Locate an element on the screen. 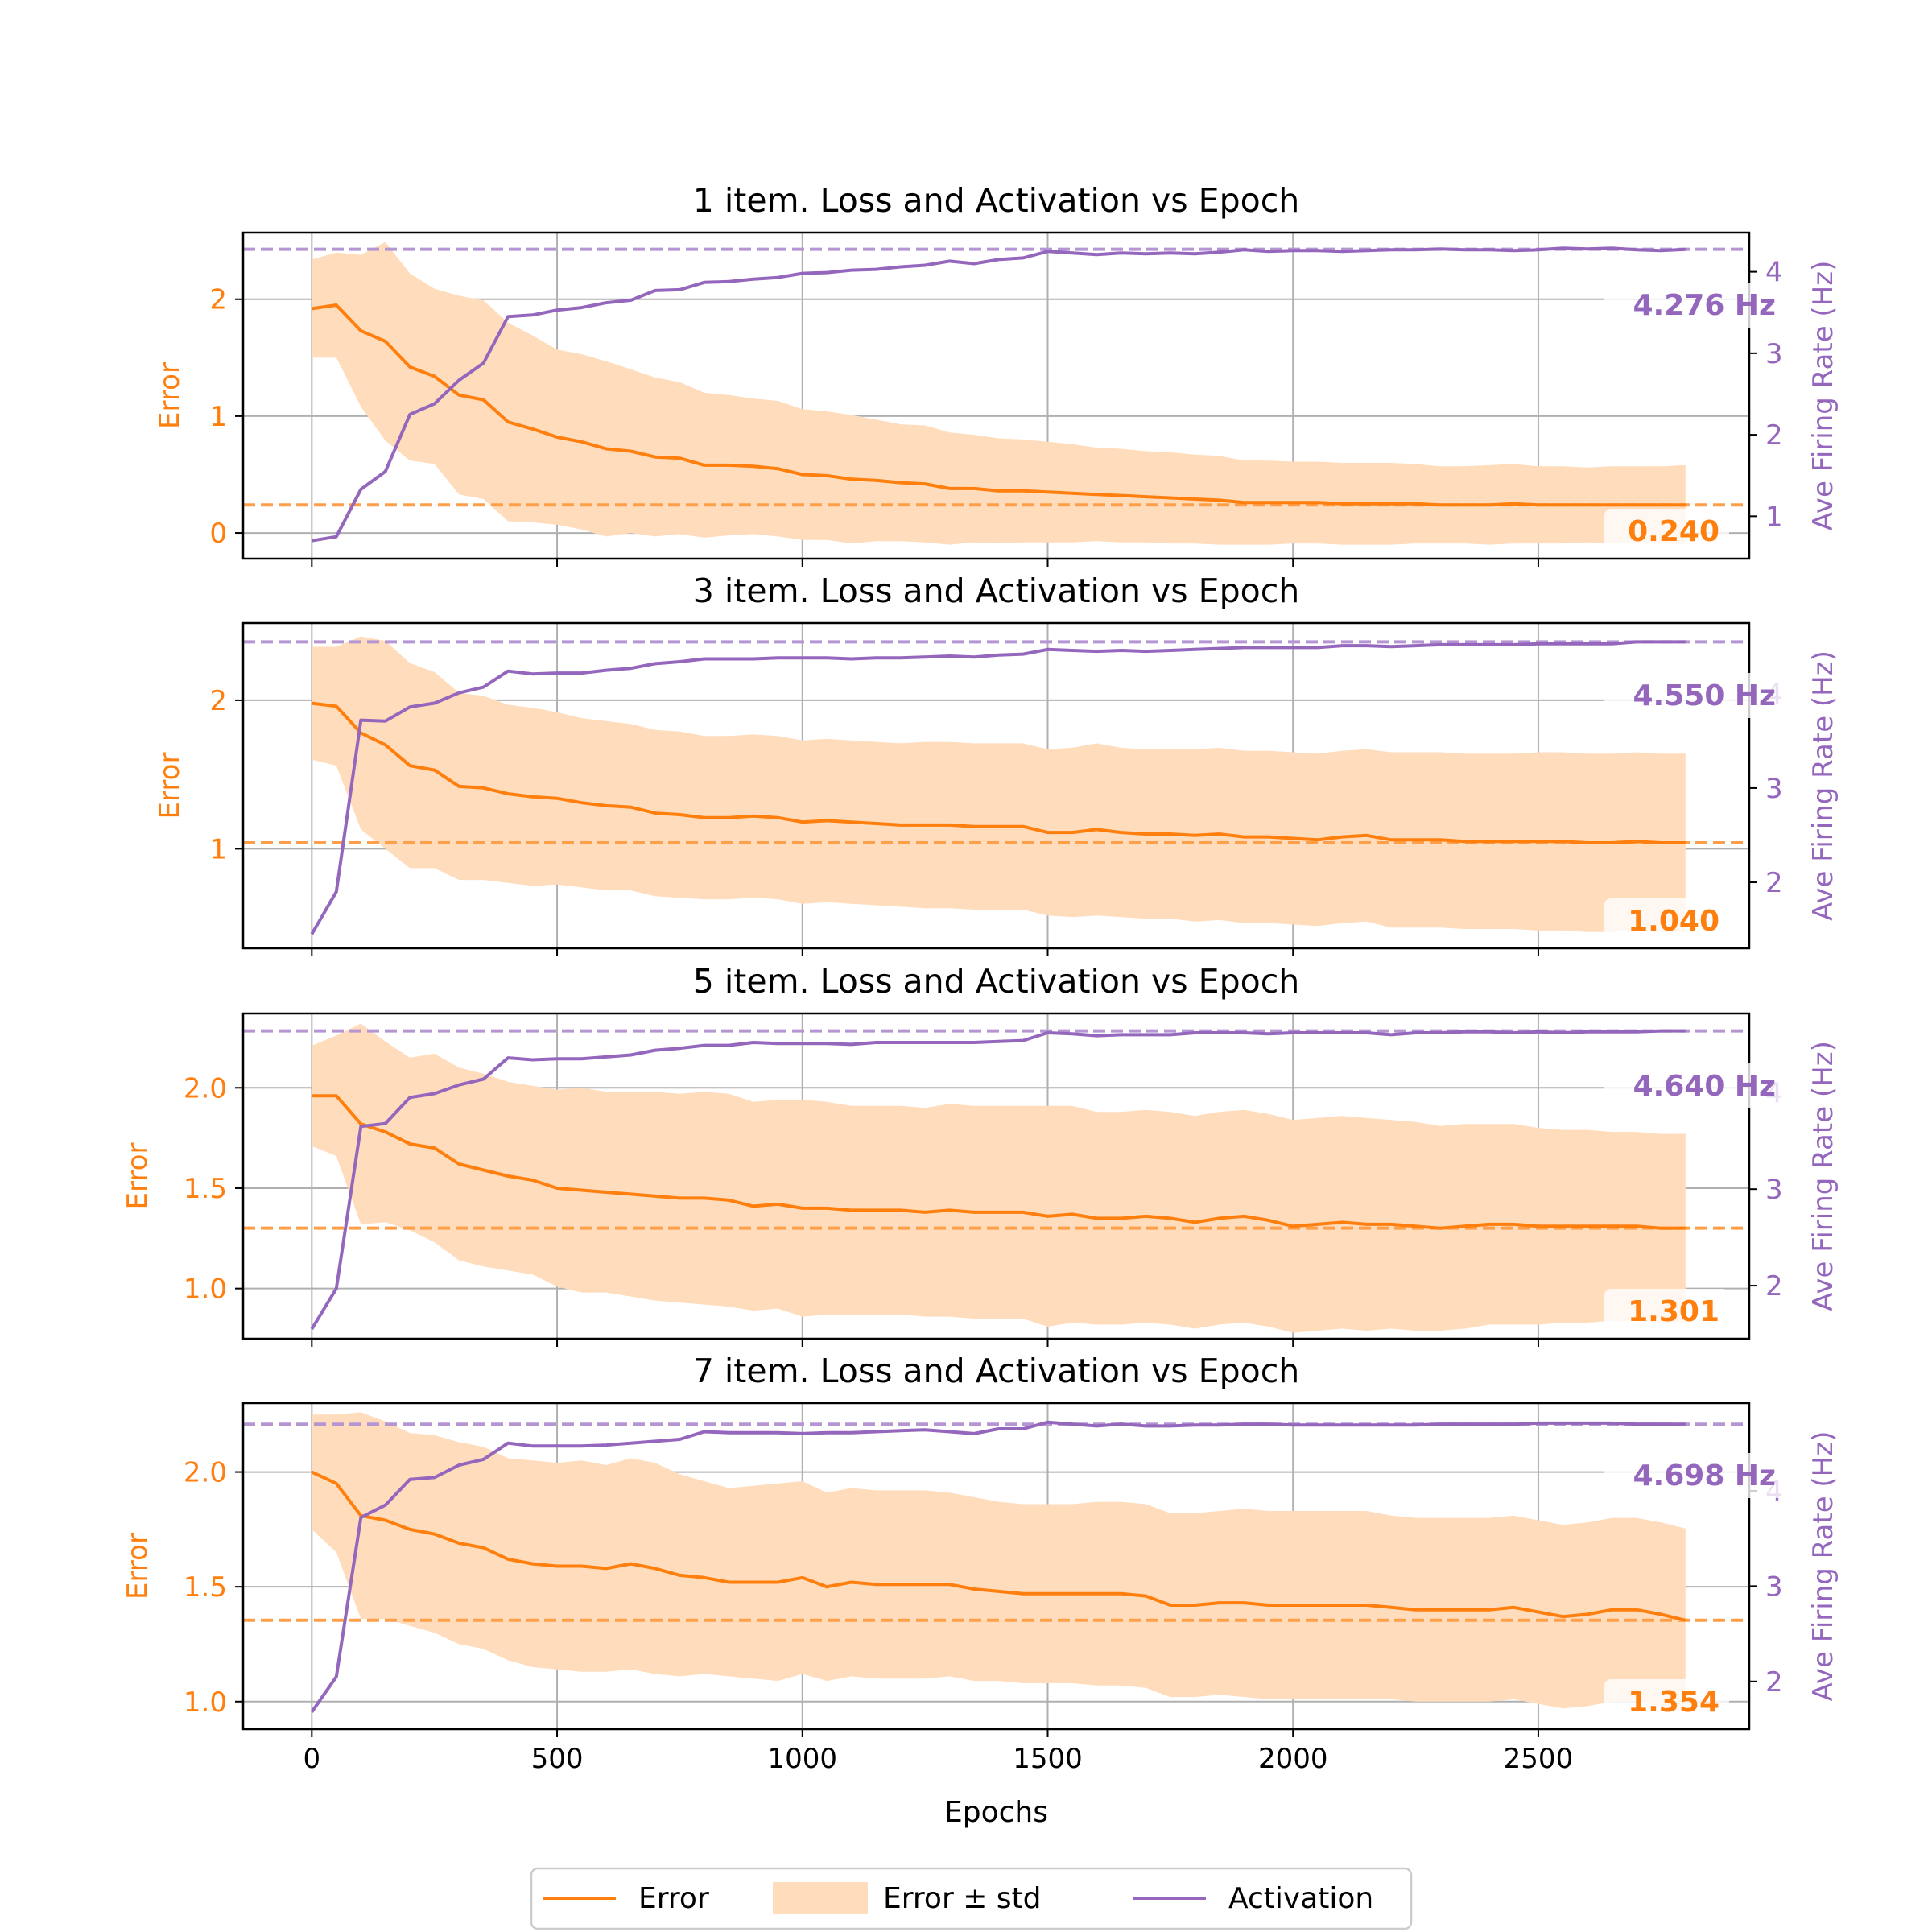 The height and width of the screenshot is (1932, 1932). legend-label: Error ± std is located at coordinates (962, 1898).